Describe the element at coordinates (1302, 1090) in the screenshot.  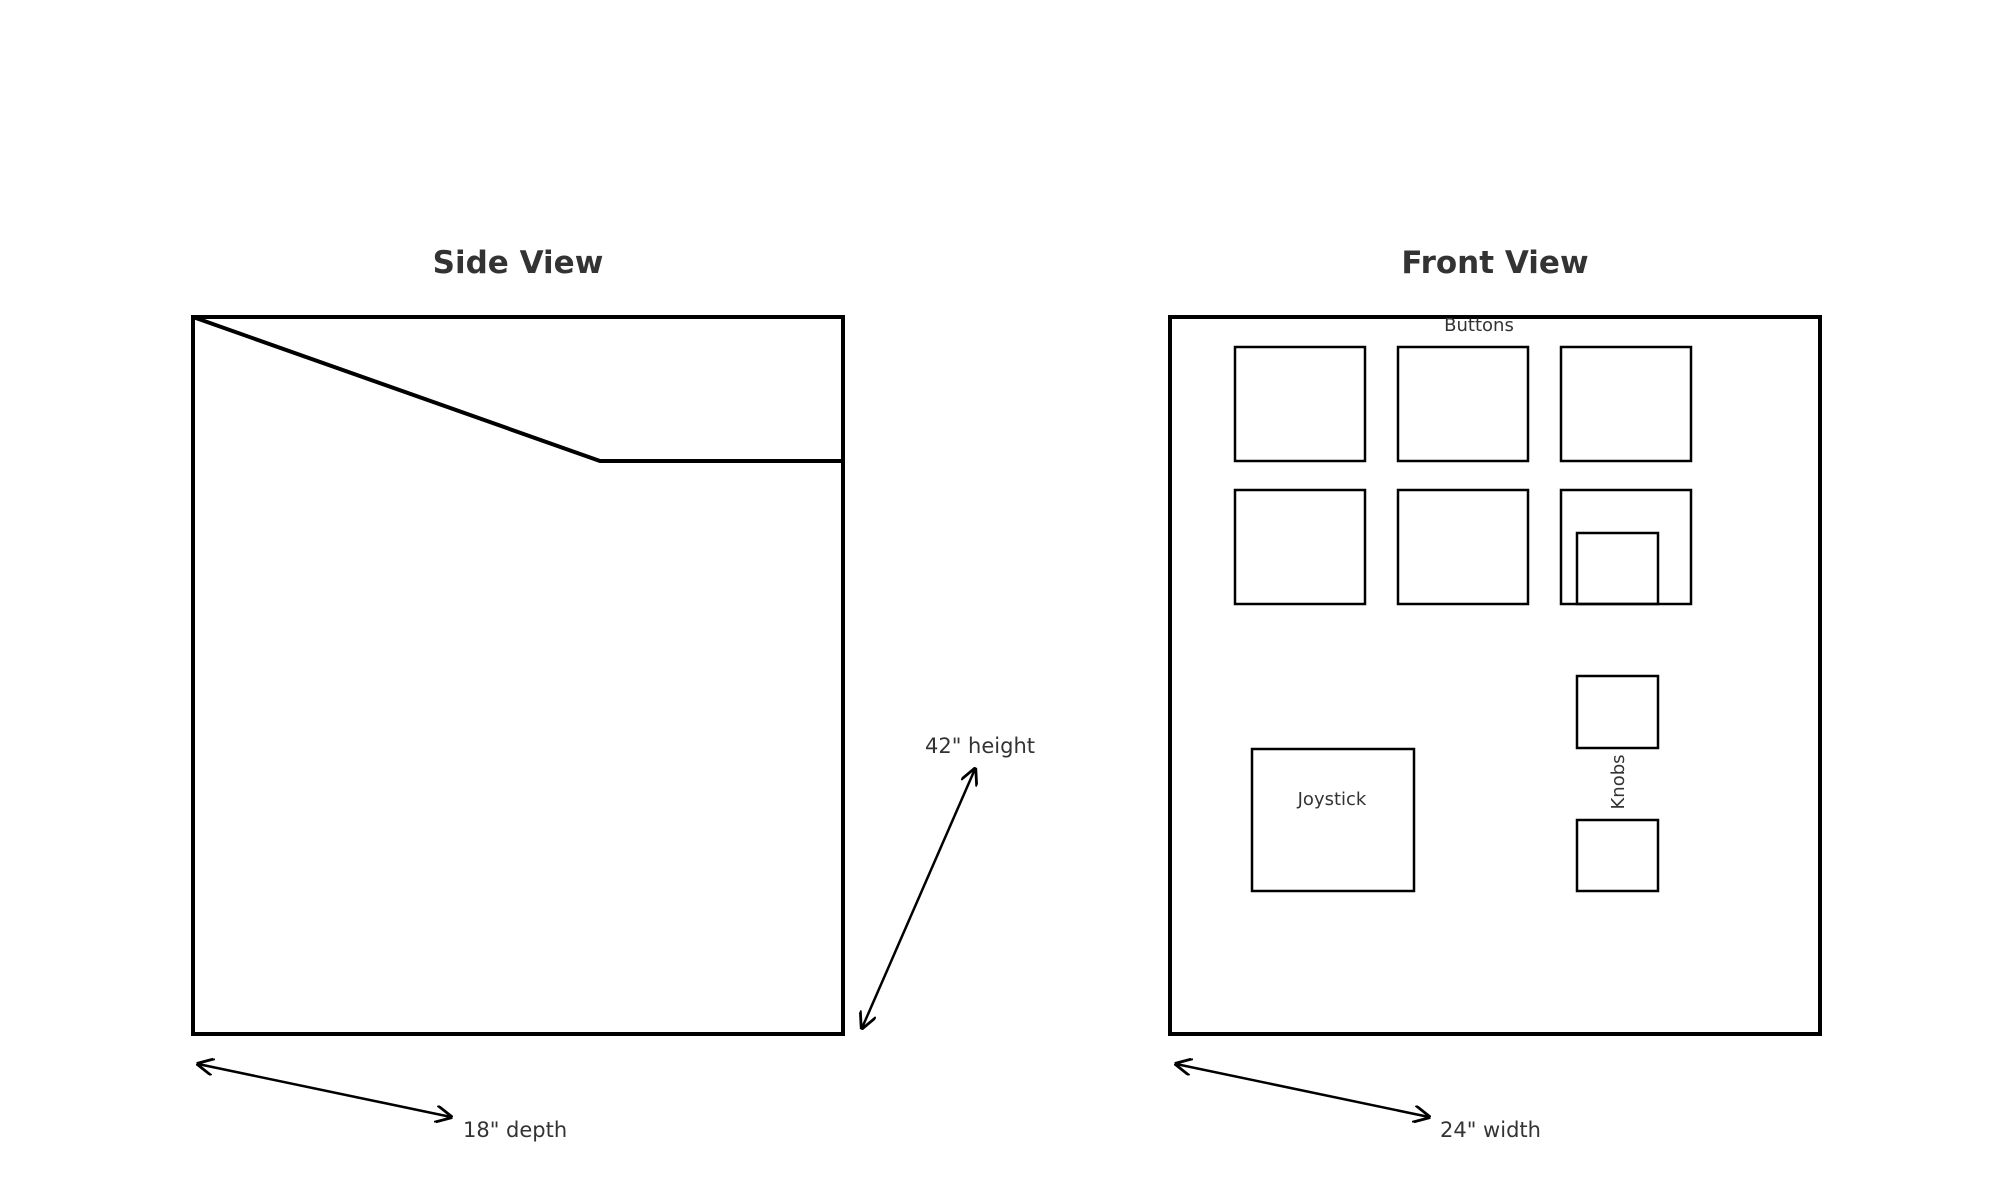
I see `width-arrow` at that location.